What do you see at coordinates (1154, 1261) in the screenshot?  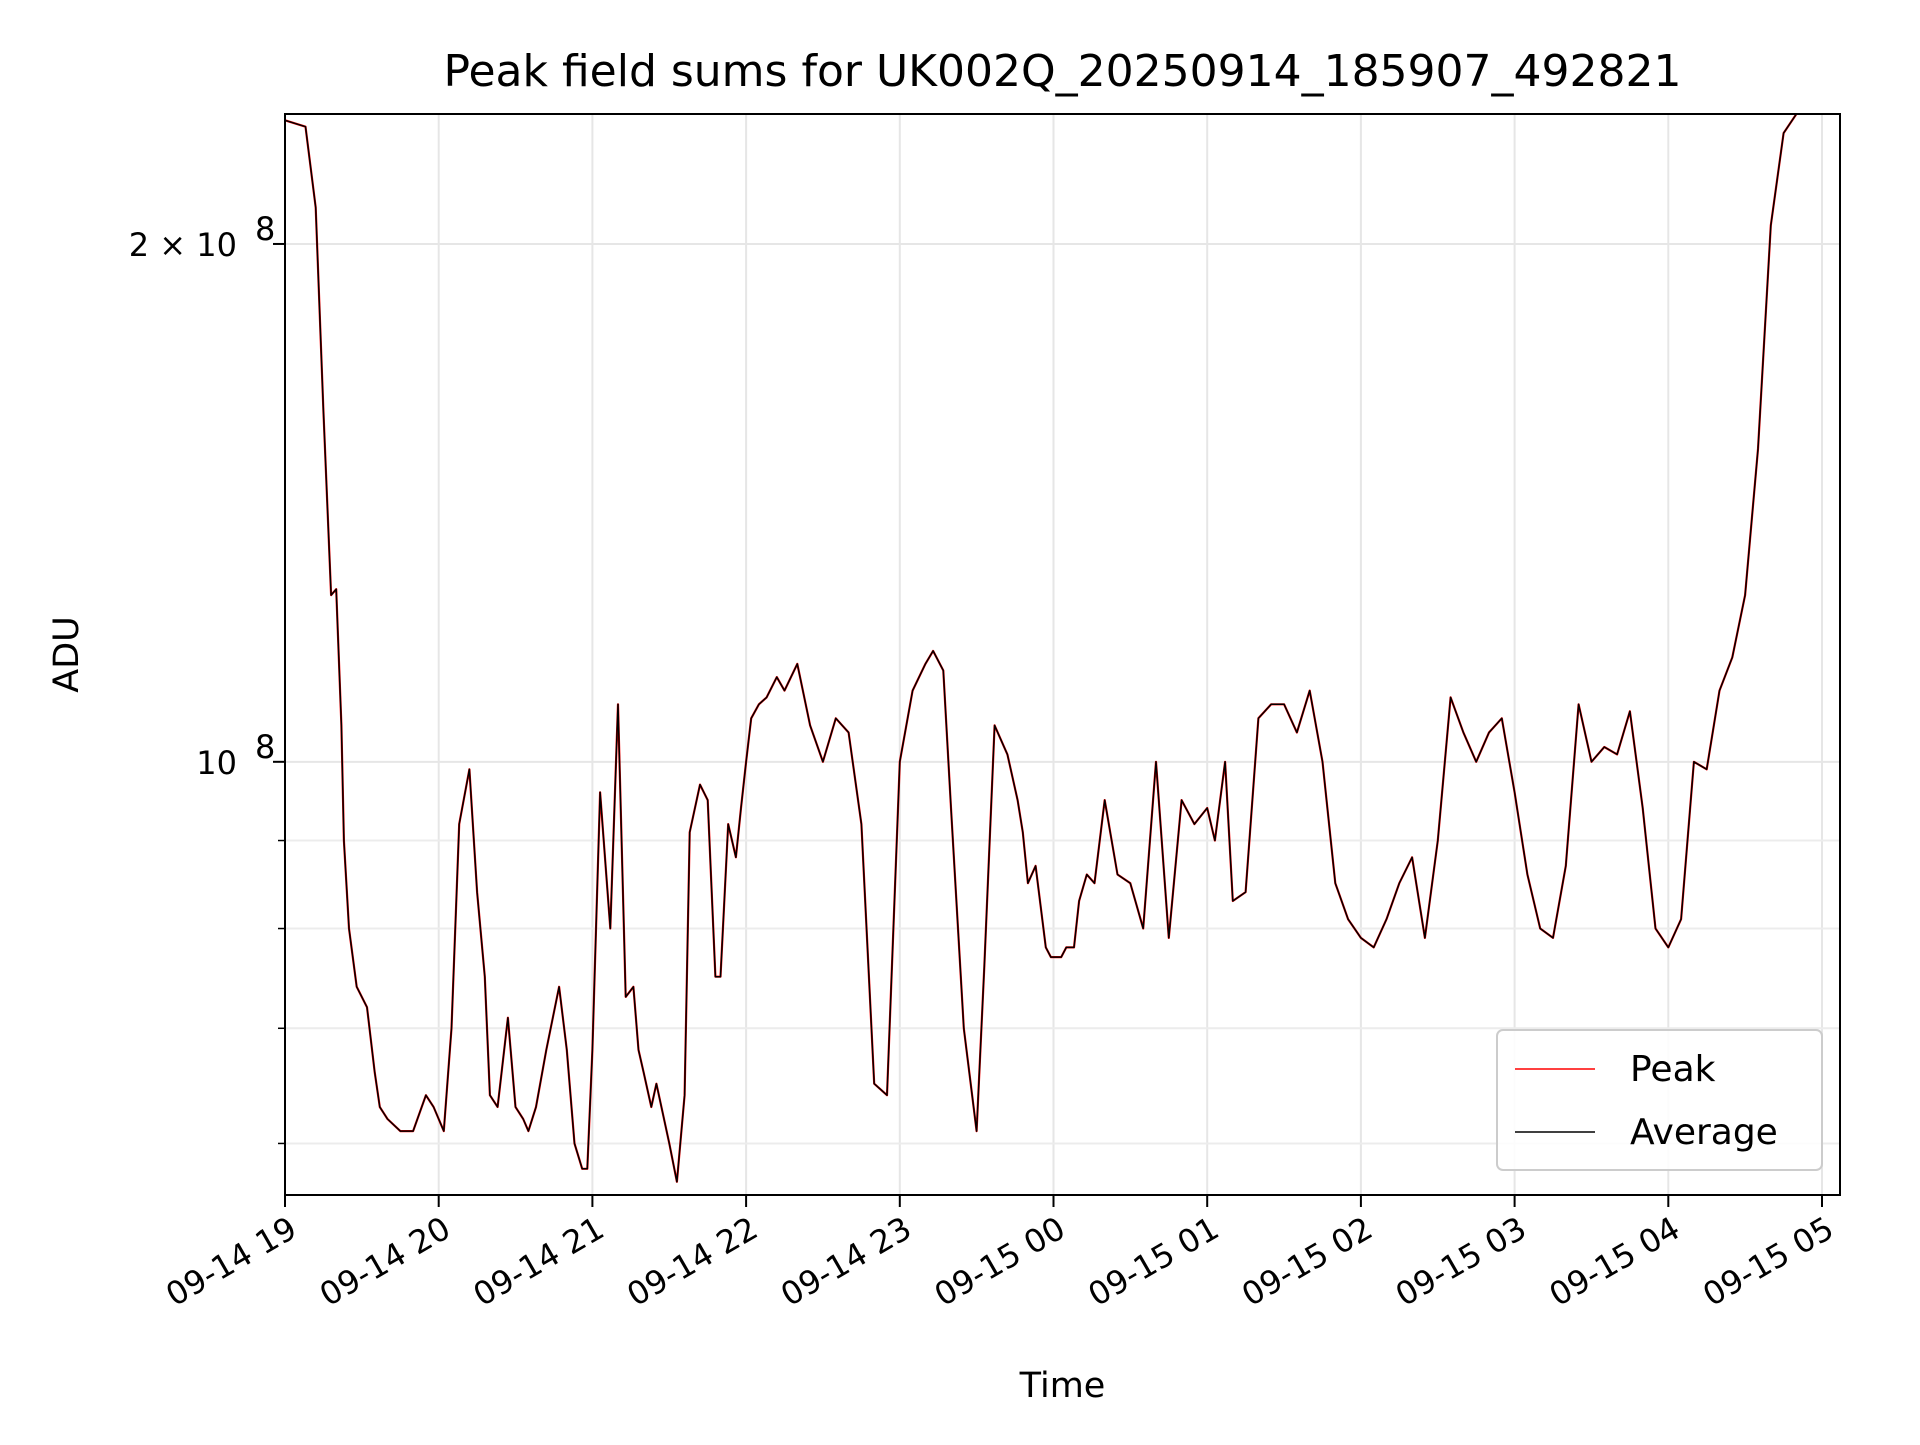 I see `x-tick-label: 09-15 01` at bounding box center [1154, 1261].